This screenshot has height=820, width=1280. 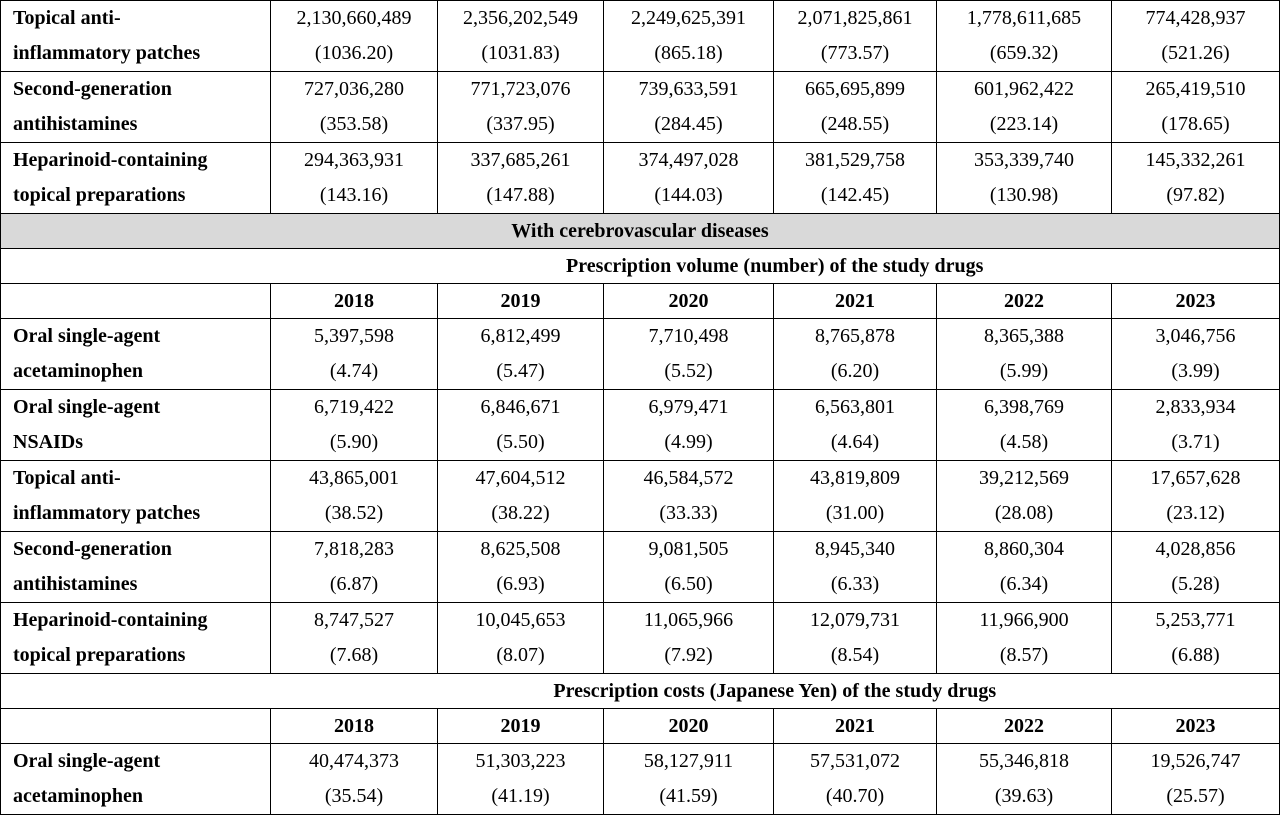 I want to click on value-number: 8,765,878, so click(x=855, y=336).